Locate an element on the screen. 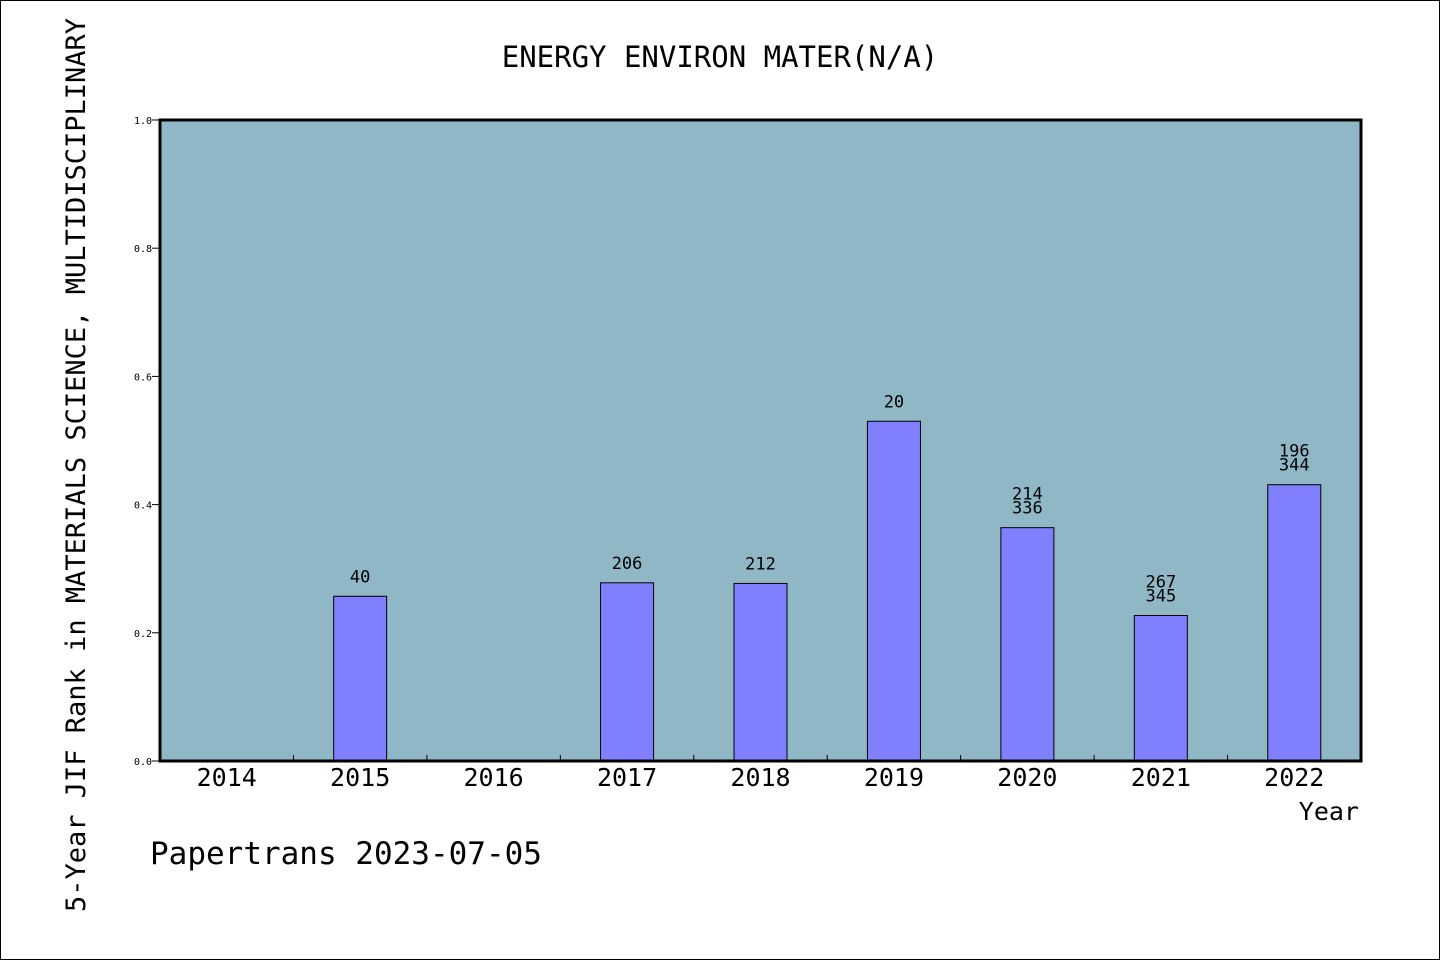 This screenshot has width=1440, height=960. bar-2021 is located at coordinates (1160, 688).